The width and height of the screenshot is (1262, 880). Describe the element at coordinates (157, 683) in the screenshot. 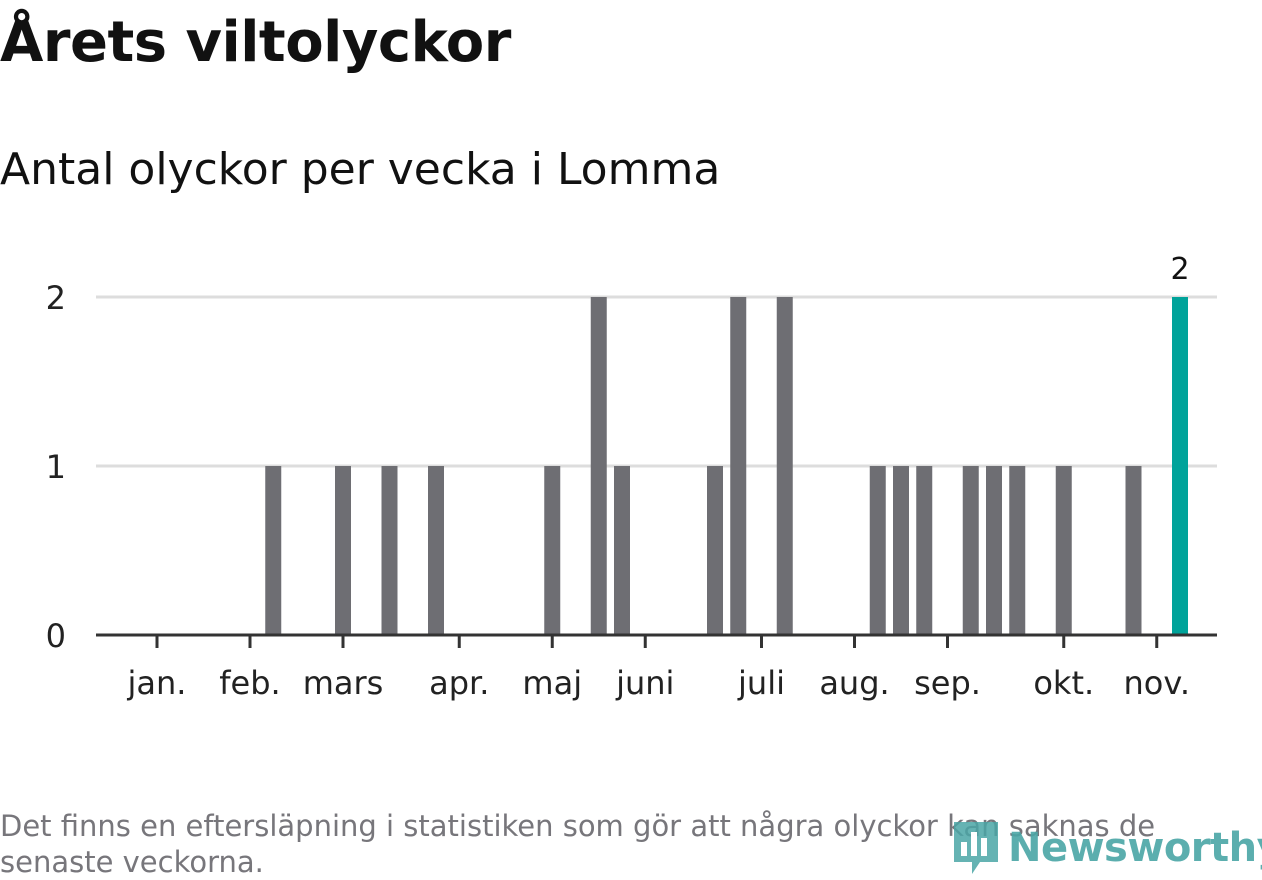

I see `x-tick-label: jan.` at that location.